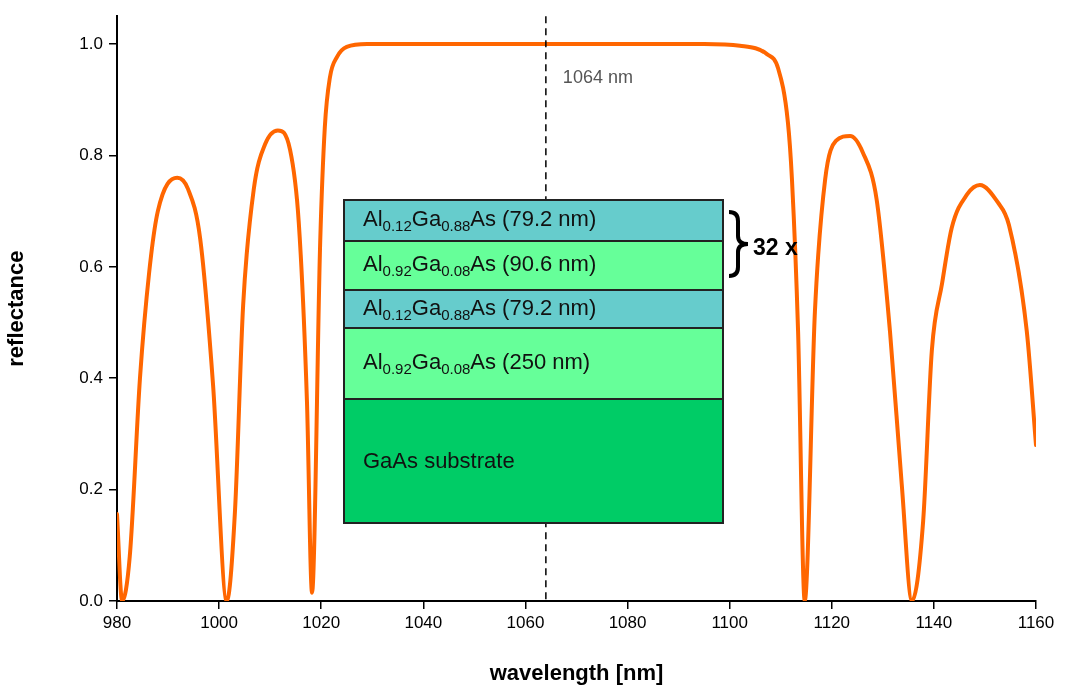  I want to click on material-layer: Al$_{0.92}$Ga$_{0.08}$As (250 nm), so click(533, 363).